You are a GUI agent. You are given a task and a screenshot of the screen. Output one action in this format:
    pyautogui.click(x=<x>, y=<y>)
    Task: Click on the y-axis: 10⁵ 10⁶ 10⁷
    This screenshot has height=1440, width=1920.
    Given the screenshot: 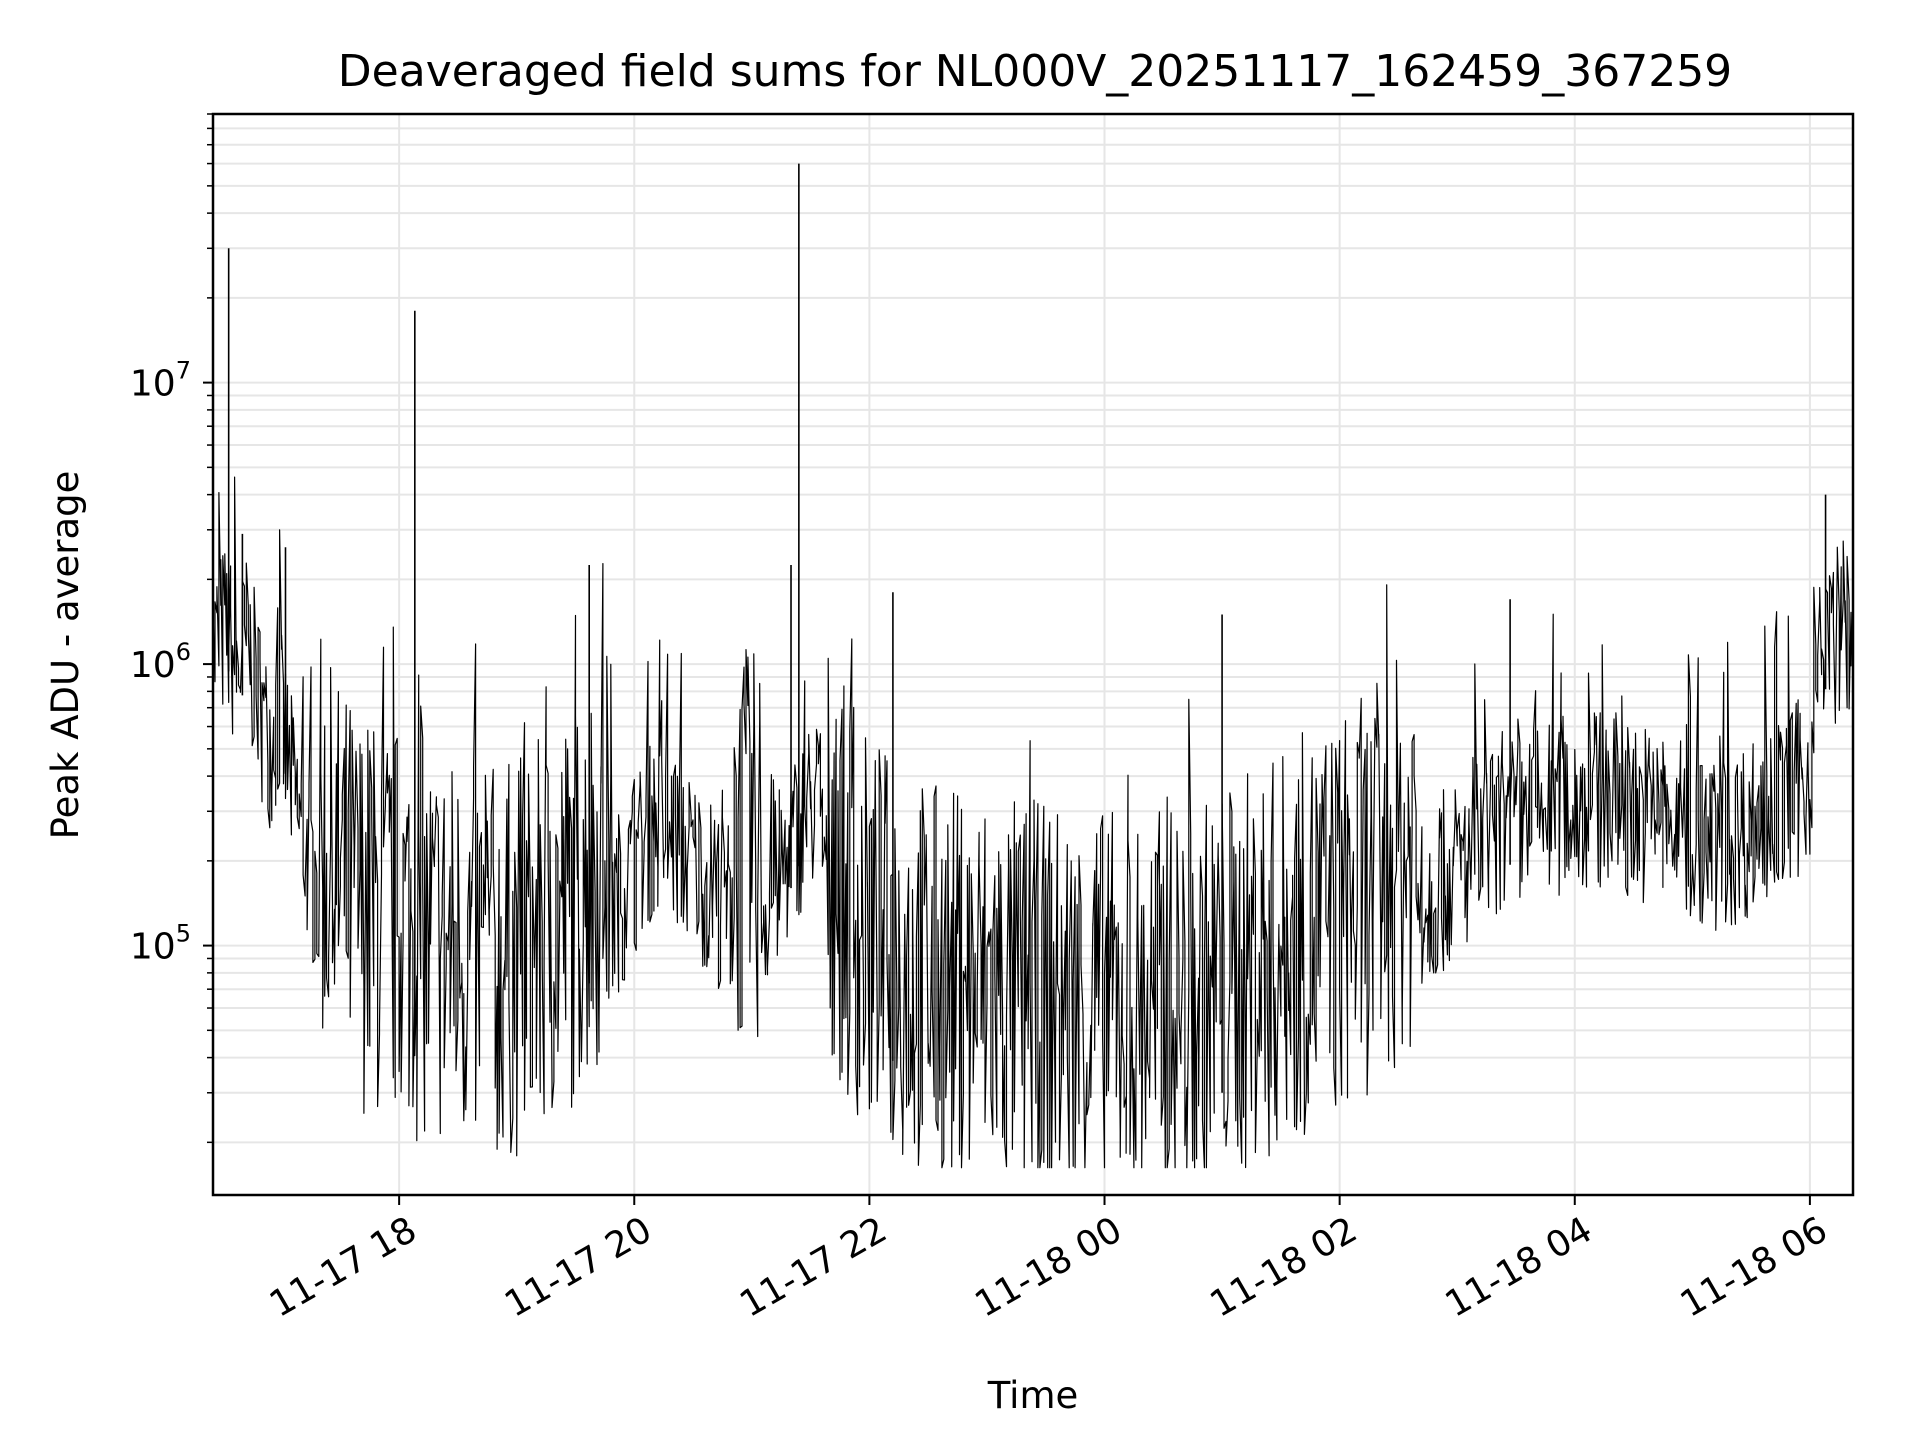 What is the action you would take?
    pyautogui.click(x=171, y=628)
    